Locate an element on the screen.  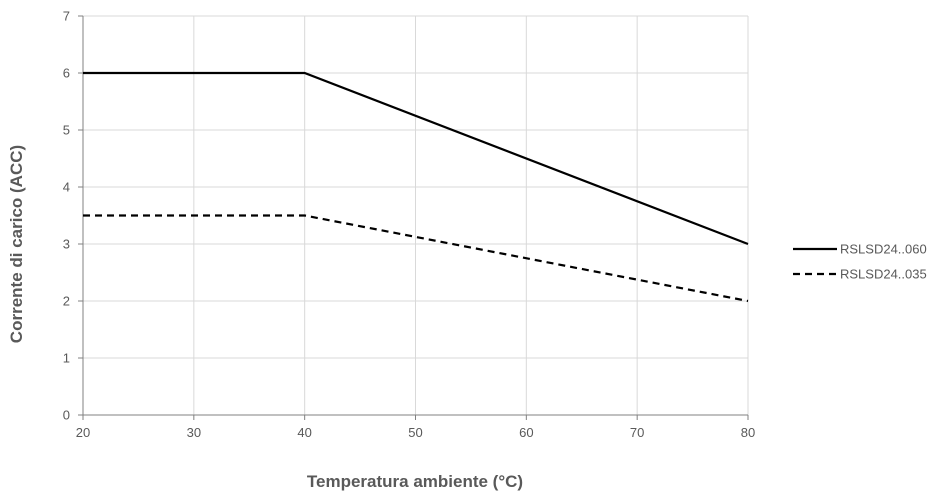
legend-label: RSLSD24..060 is located at coordinates (883, 249).